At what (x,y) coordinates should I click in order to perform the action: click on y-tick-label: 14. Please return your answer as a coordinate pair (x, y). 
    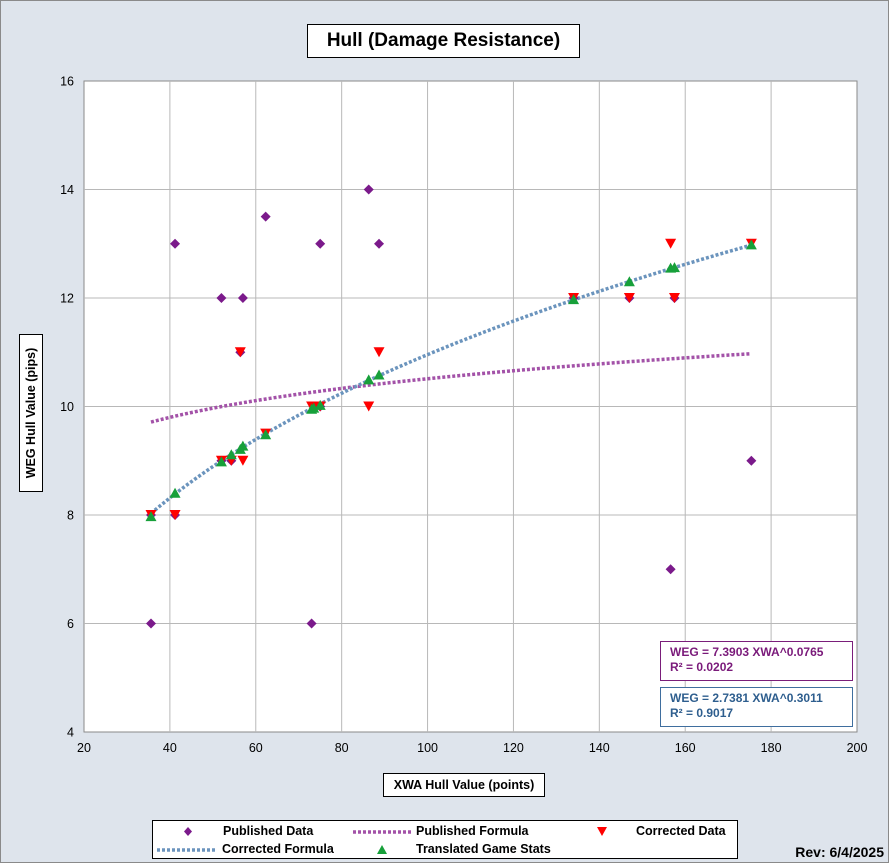
    Looking at the image, I should click on (67, 190).